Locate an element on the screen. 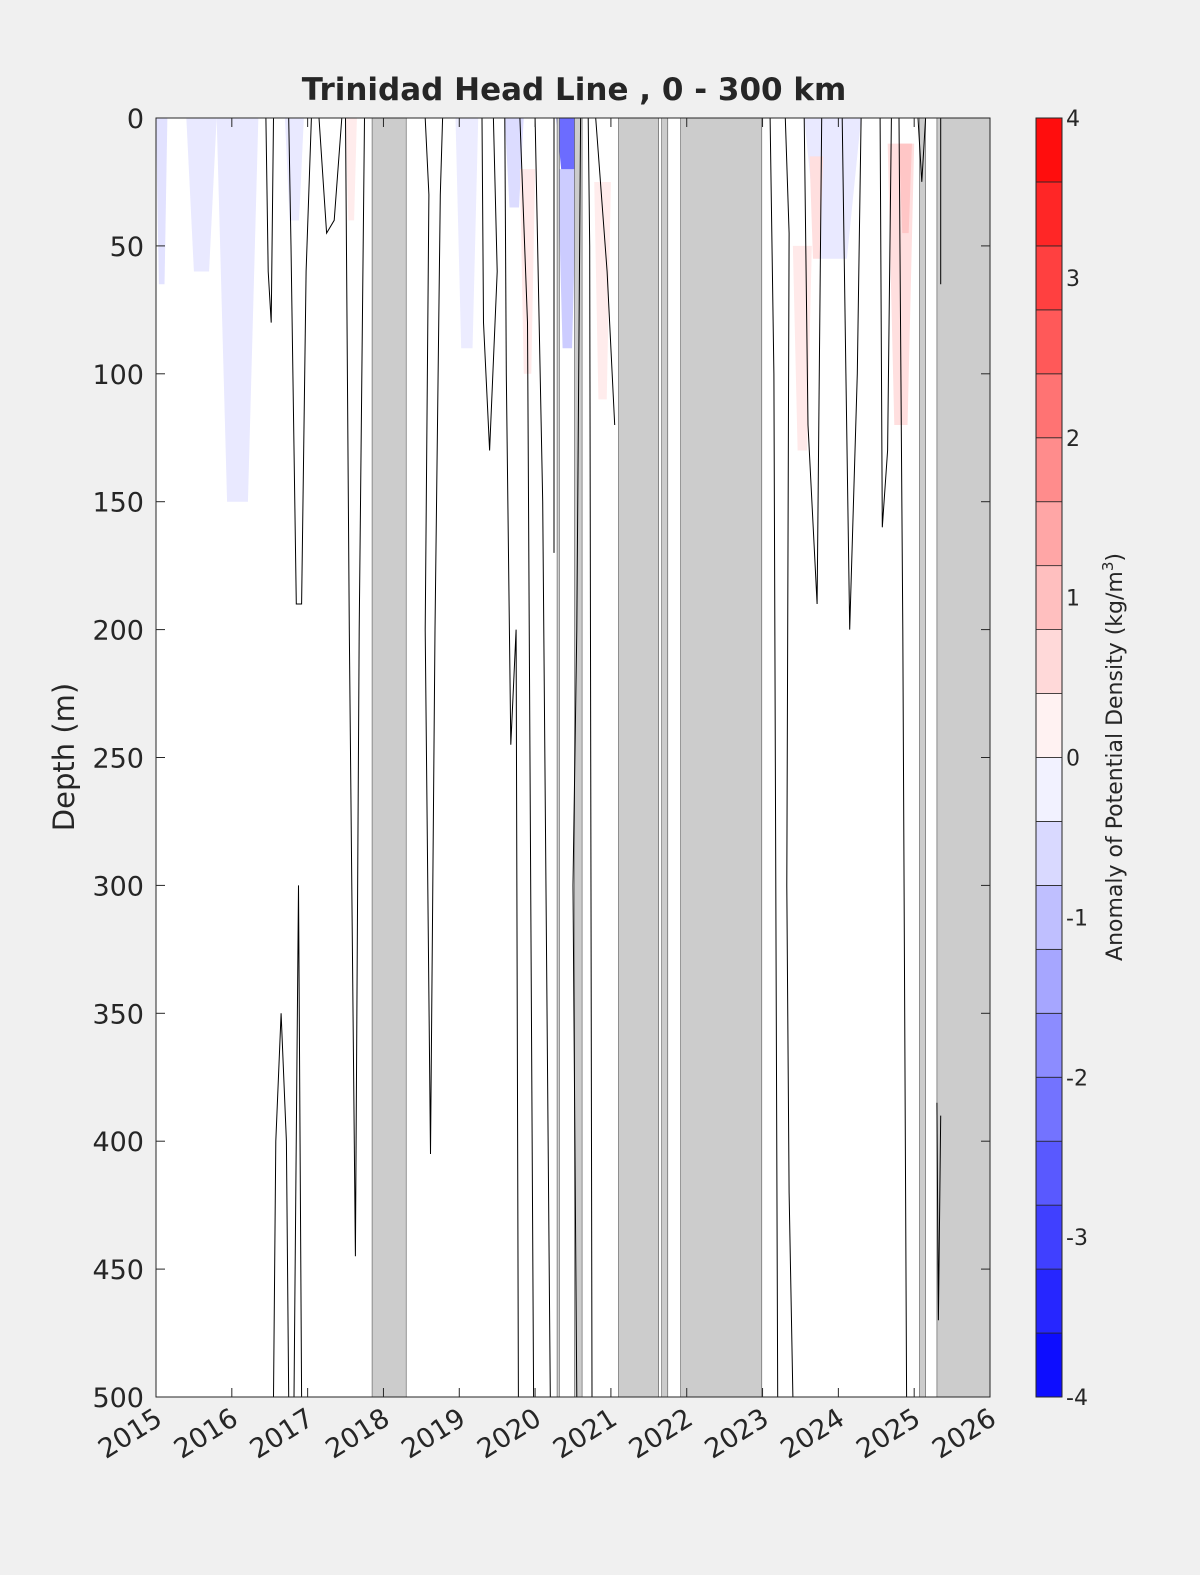 This screenshot has width=1200, height=1575. colorbar-tick-label: 3 is located at coordinates (1073, 279).